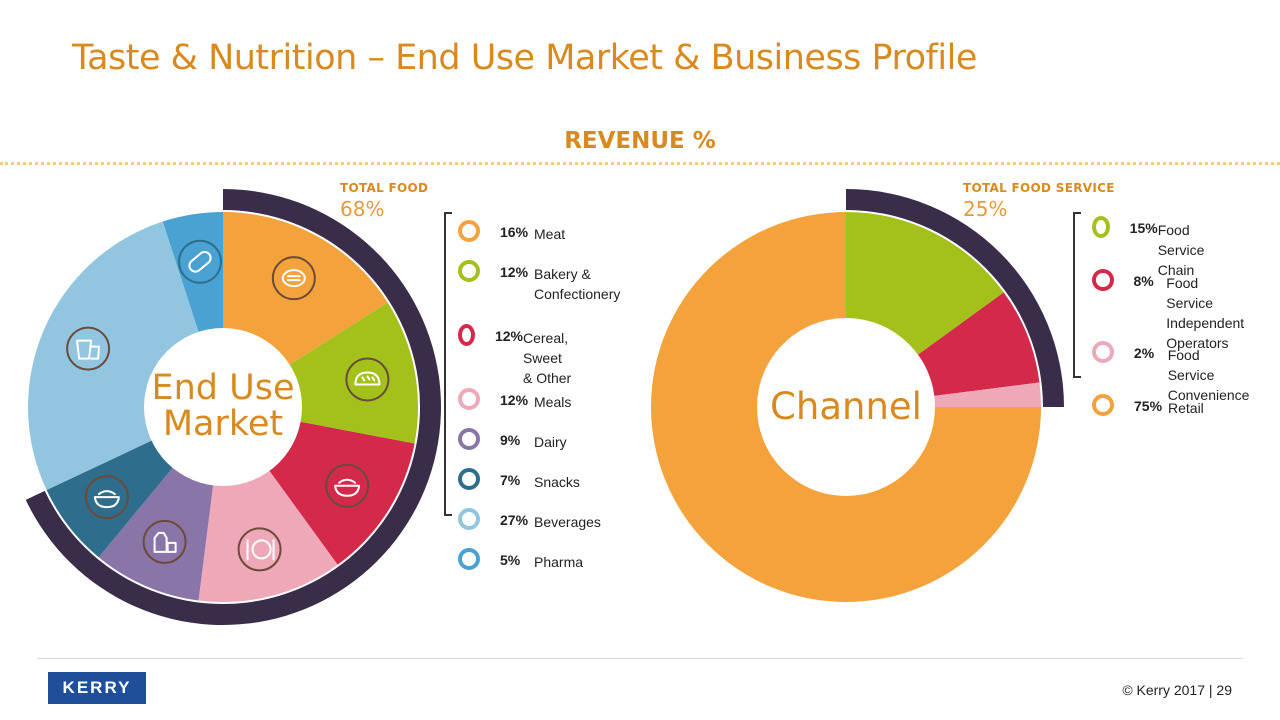 This screenshot has height=720, width=1280. I want to click on kerry-logo: KERRY, so click(97, 688).